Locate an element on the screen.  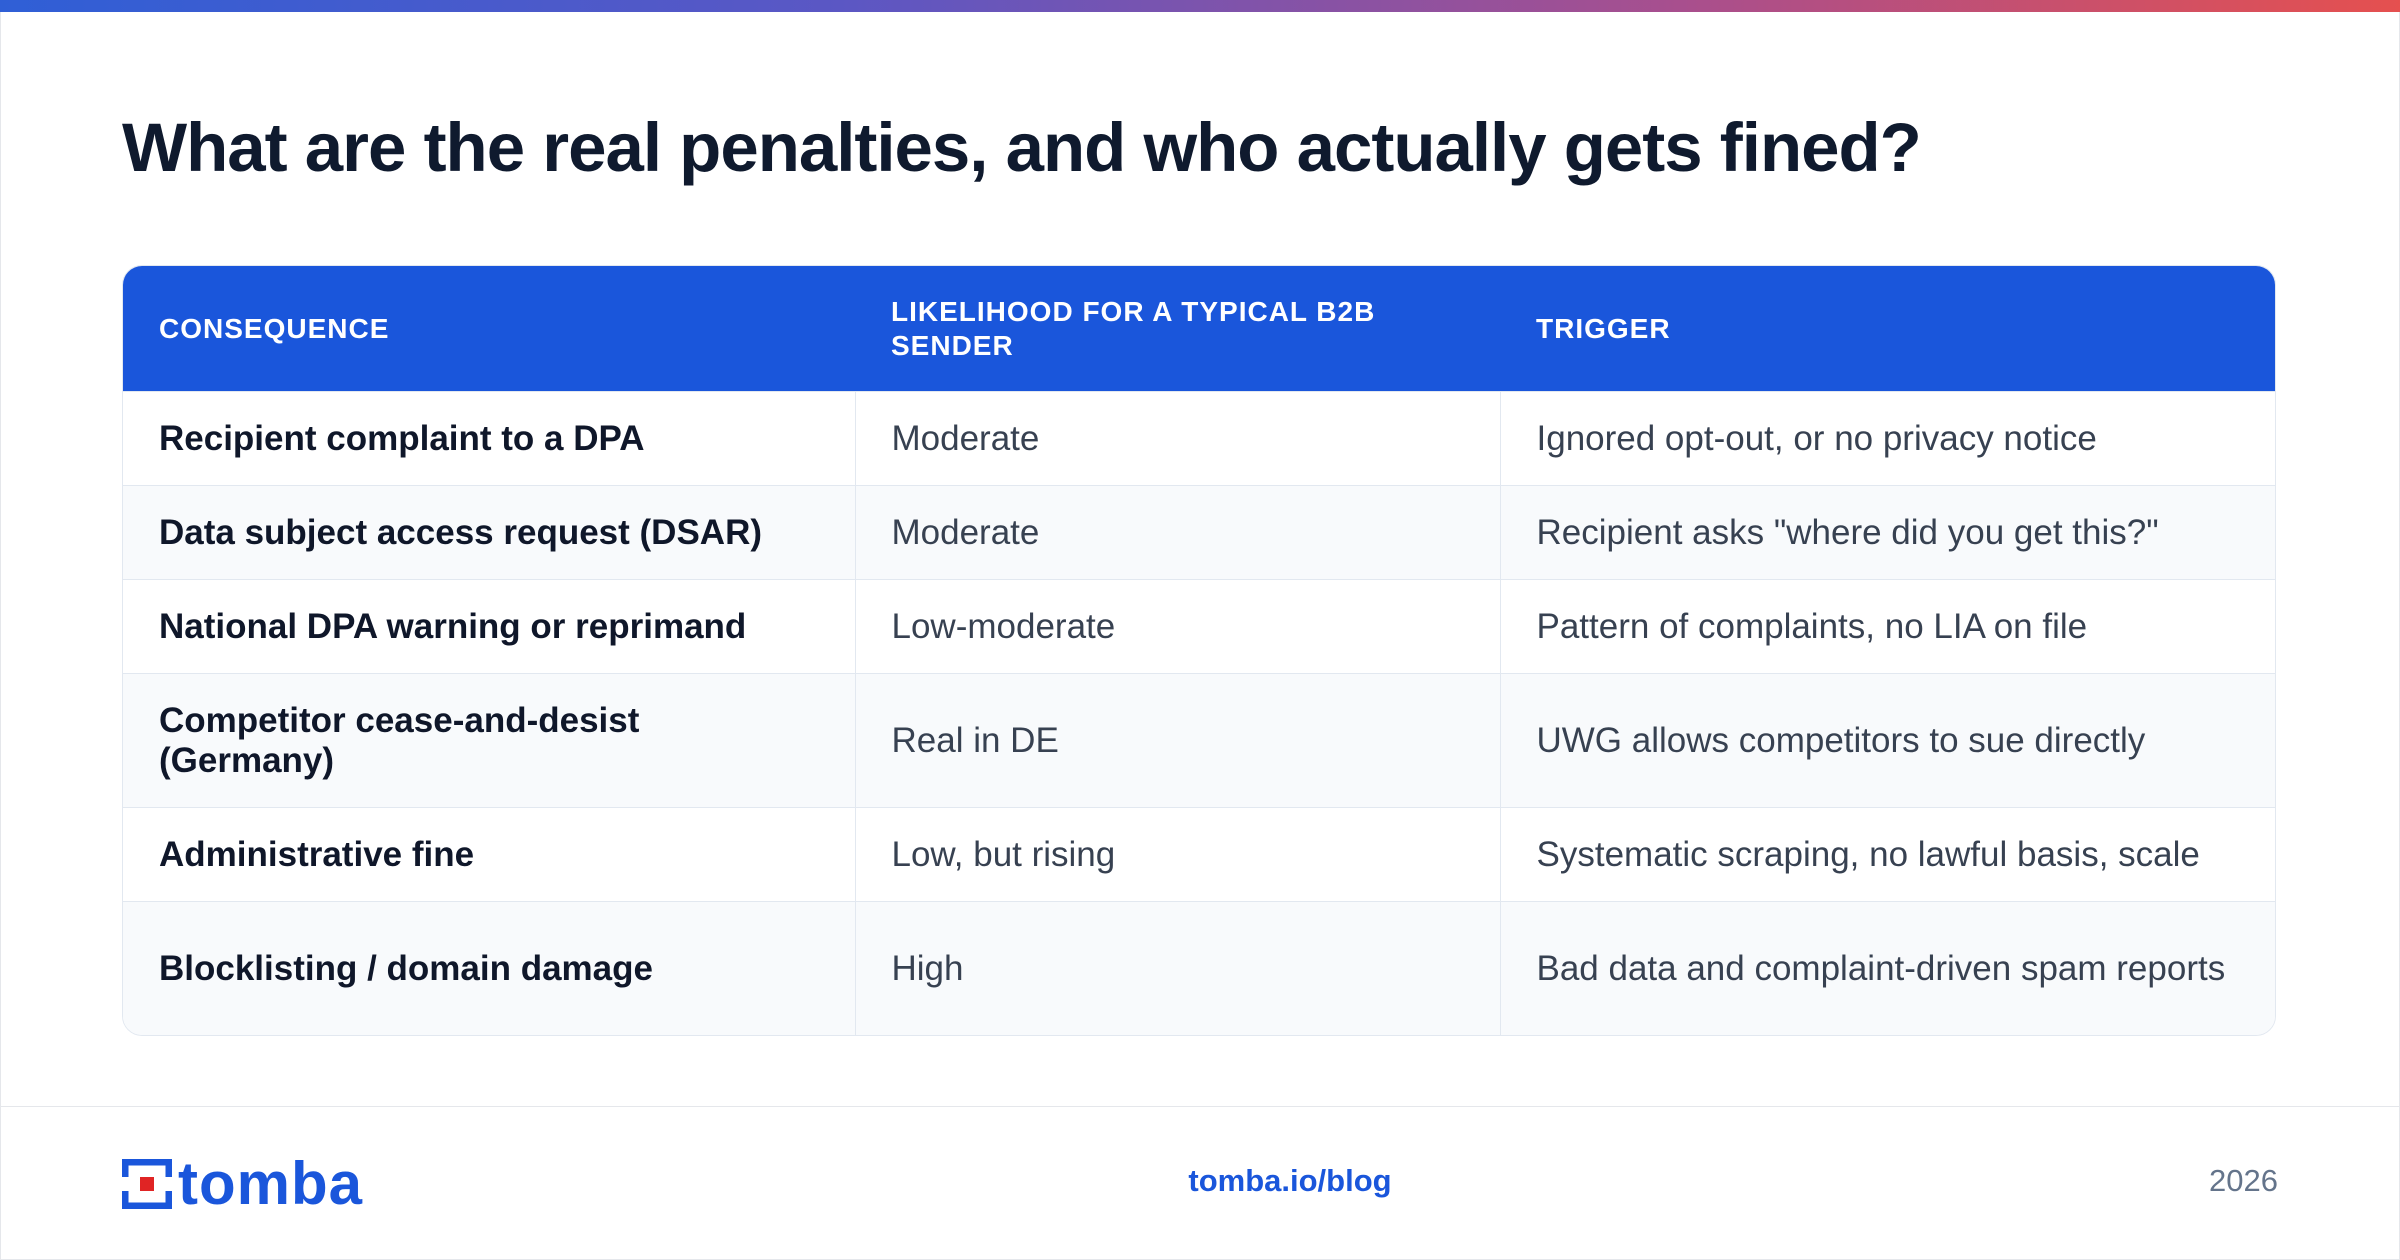
consequence-cell: Competitor cease-and-desist (Germany) is located at coordinates (489, 740).